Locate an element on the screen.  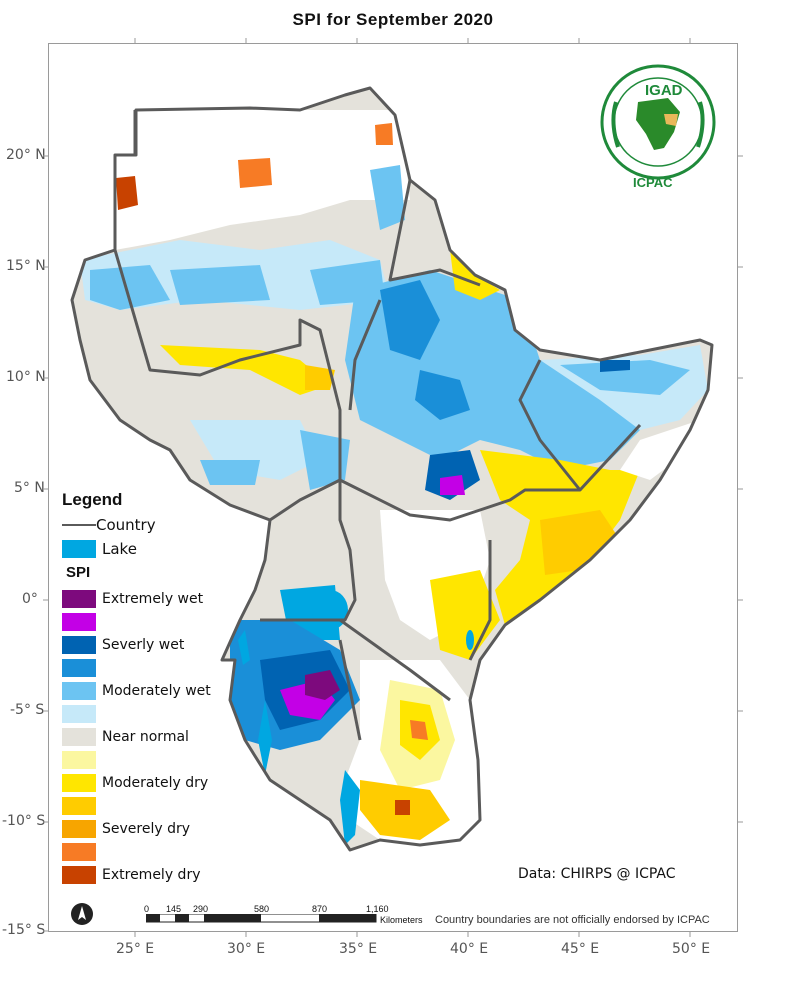
lake-swatch is located at coordinates (79, 549).